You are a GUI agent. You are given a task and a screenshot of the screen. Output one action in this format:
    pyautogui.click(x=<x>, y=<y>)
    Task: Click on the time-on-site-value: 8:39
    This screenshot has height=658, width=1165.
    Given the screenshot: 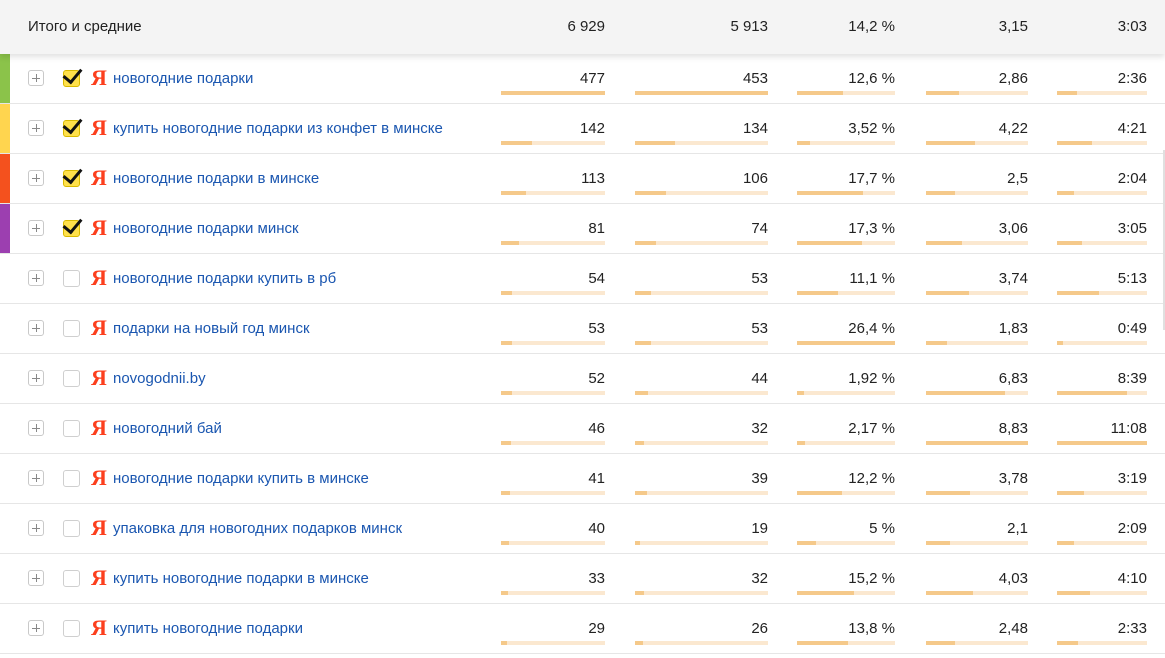 What is the action you would take?
    pyautogui.click(x=1132, y=378)
    